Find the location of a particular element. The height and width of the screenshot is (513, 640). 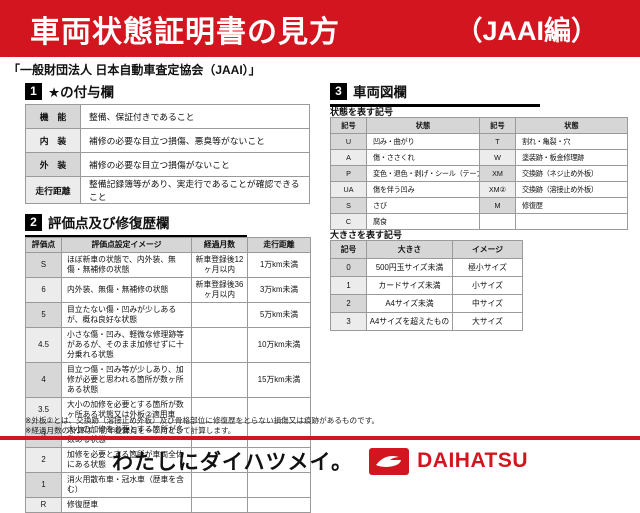

daihatsu-d-mark is located at coordinates (389, 461).